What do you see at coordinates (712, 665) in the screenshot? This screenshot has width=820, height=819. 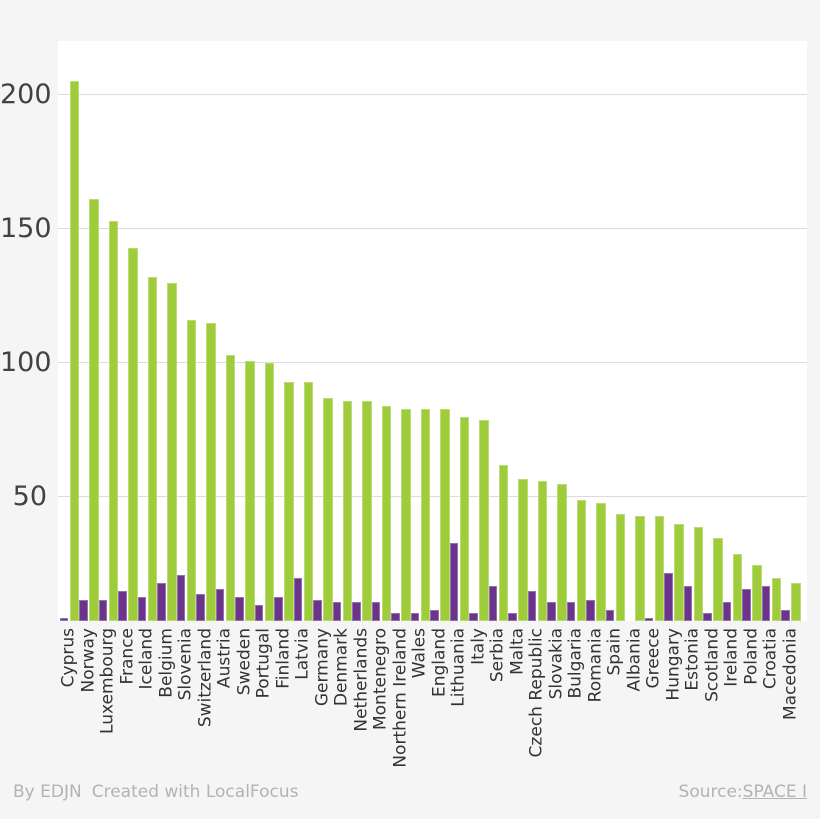 I see `x-axis-label: Scotland` at bounding box center [712, 665].